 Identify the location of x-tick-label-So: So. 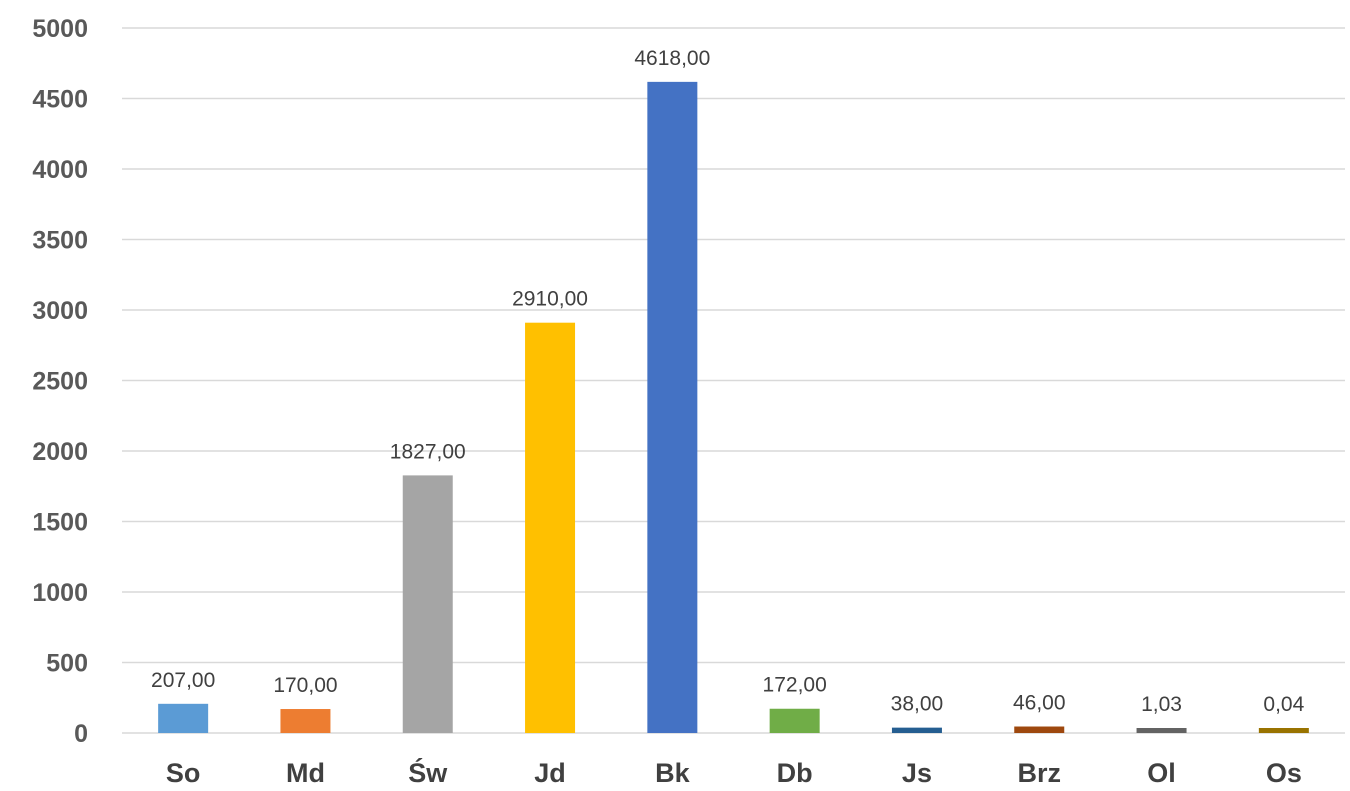
(183, 773).